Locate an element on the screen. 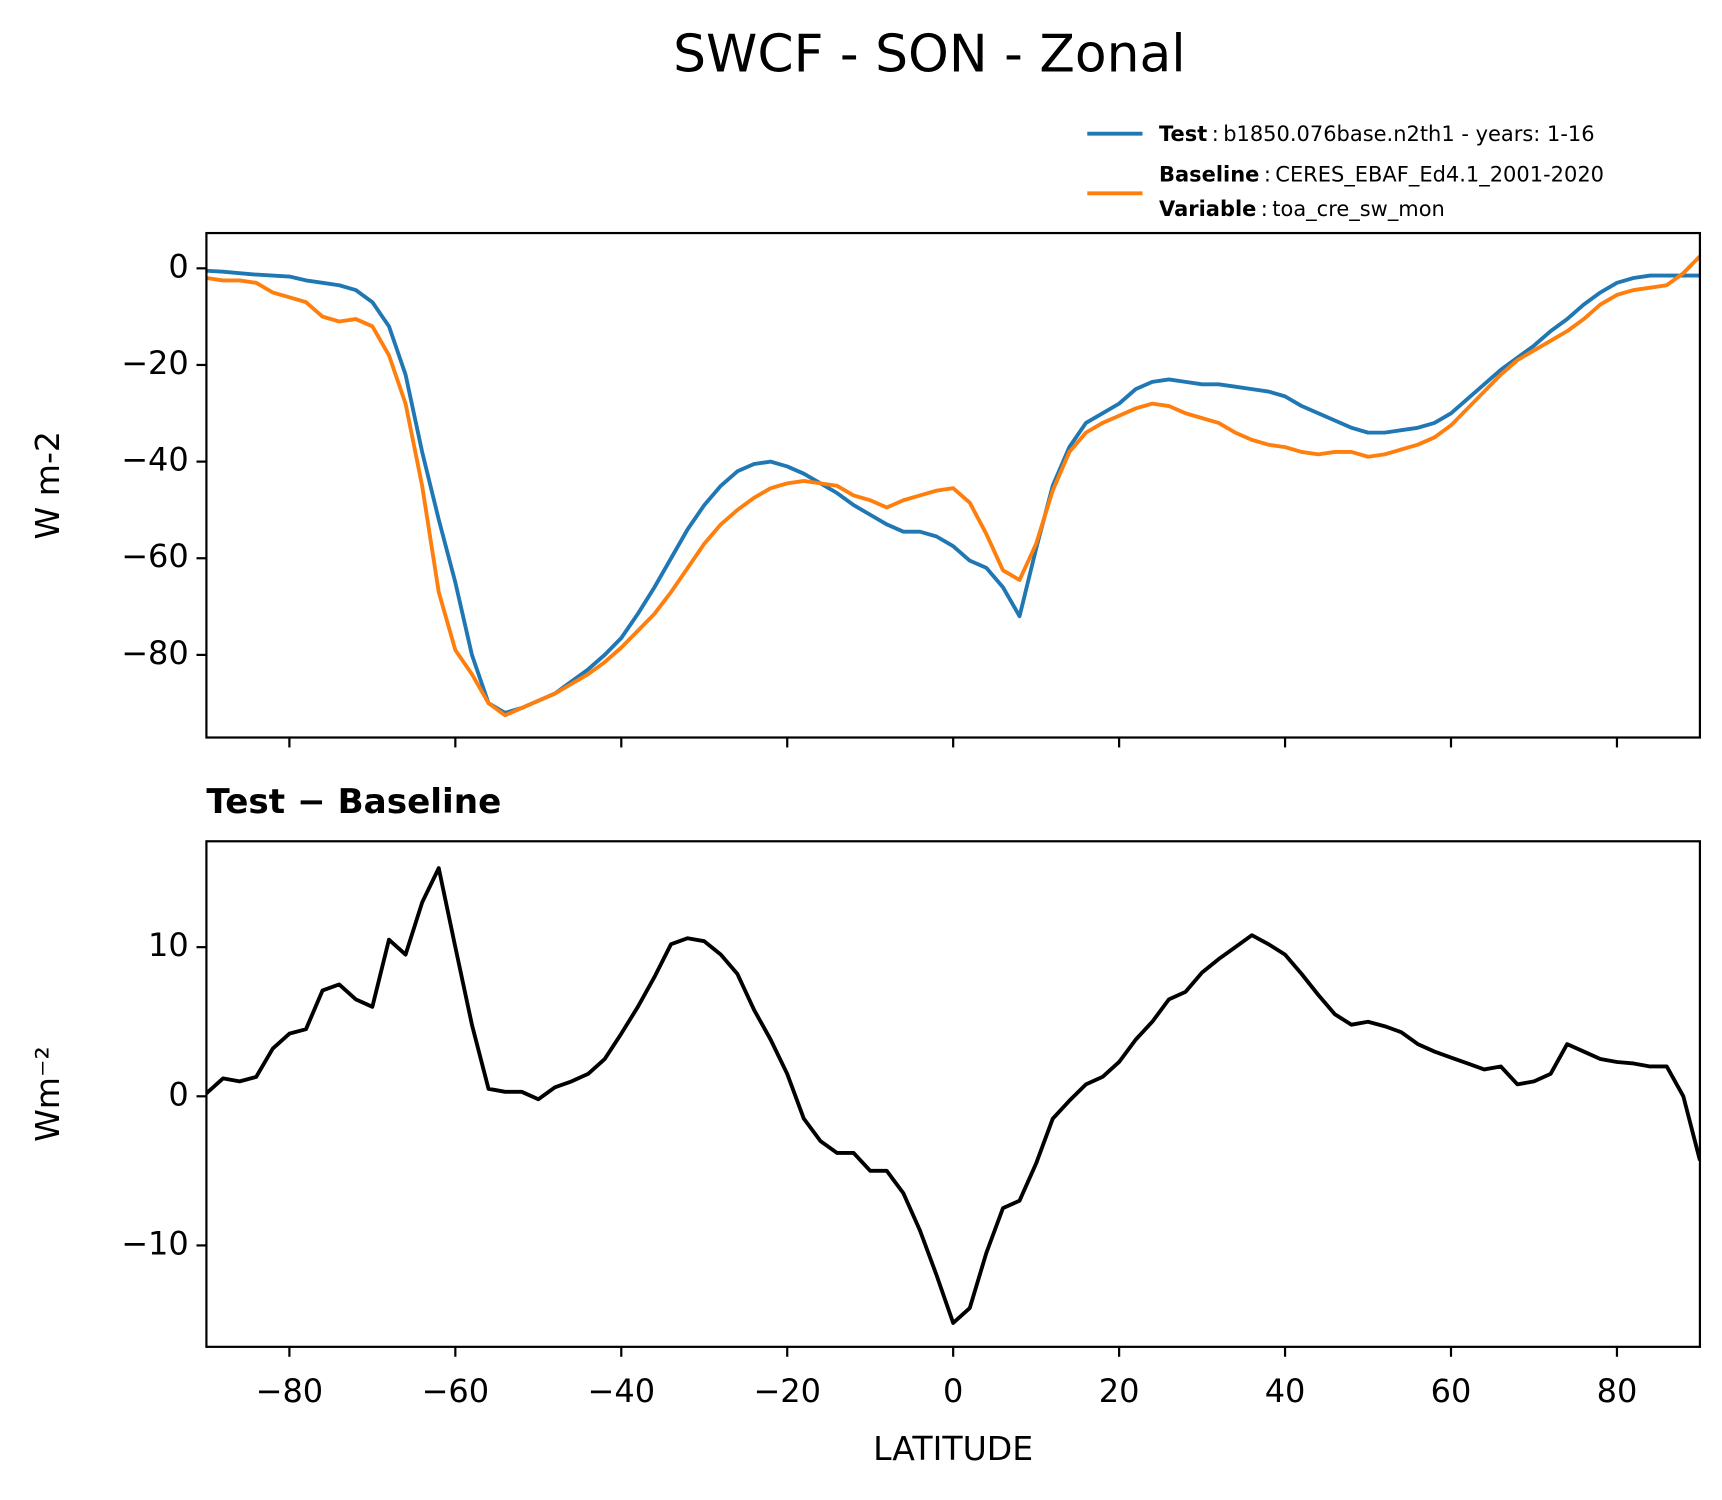 Image resolution: width=1722 pixels, height=1500 pixels. legend-label: Test is located at coordinates (1183, 134).